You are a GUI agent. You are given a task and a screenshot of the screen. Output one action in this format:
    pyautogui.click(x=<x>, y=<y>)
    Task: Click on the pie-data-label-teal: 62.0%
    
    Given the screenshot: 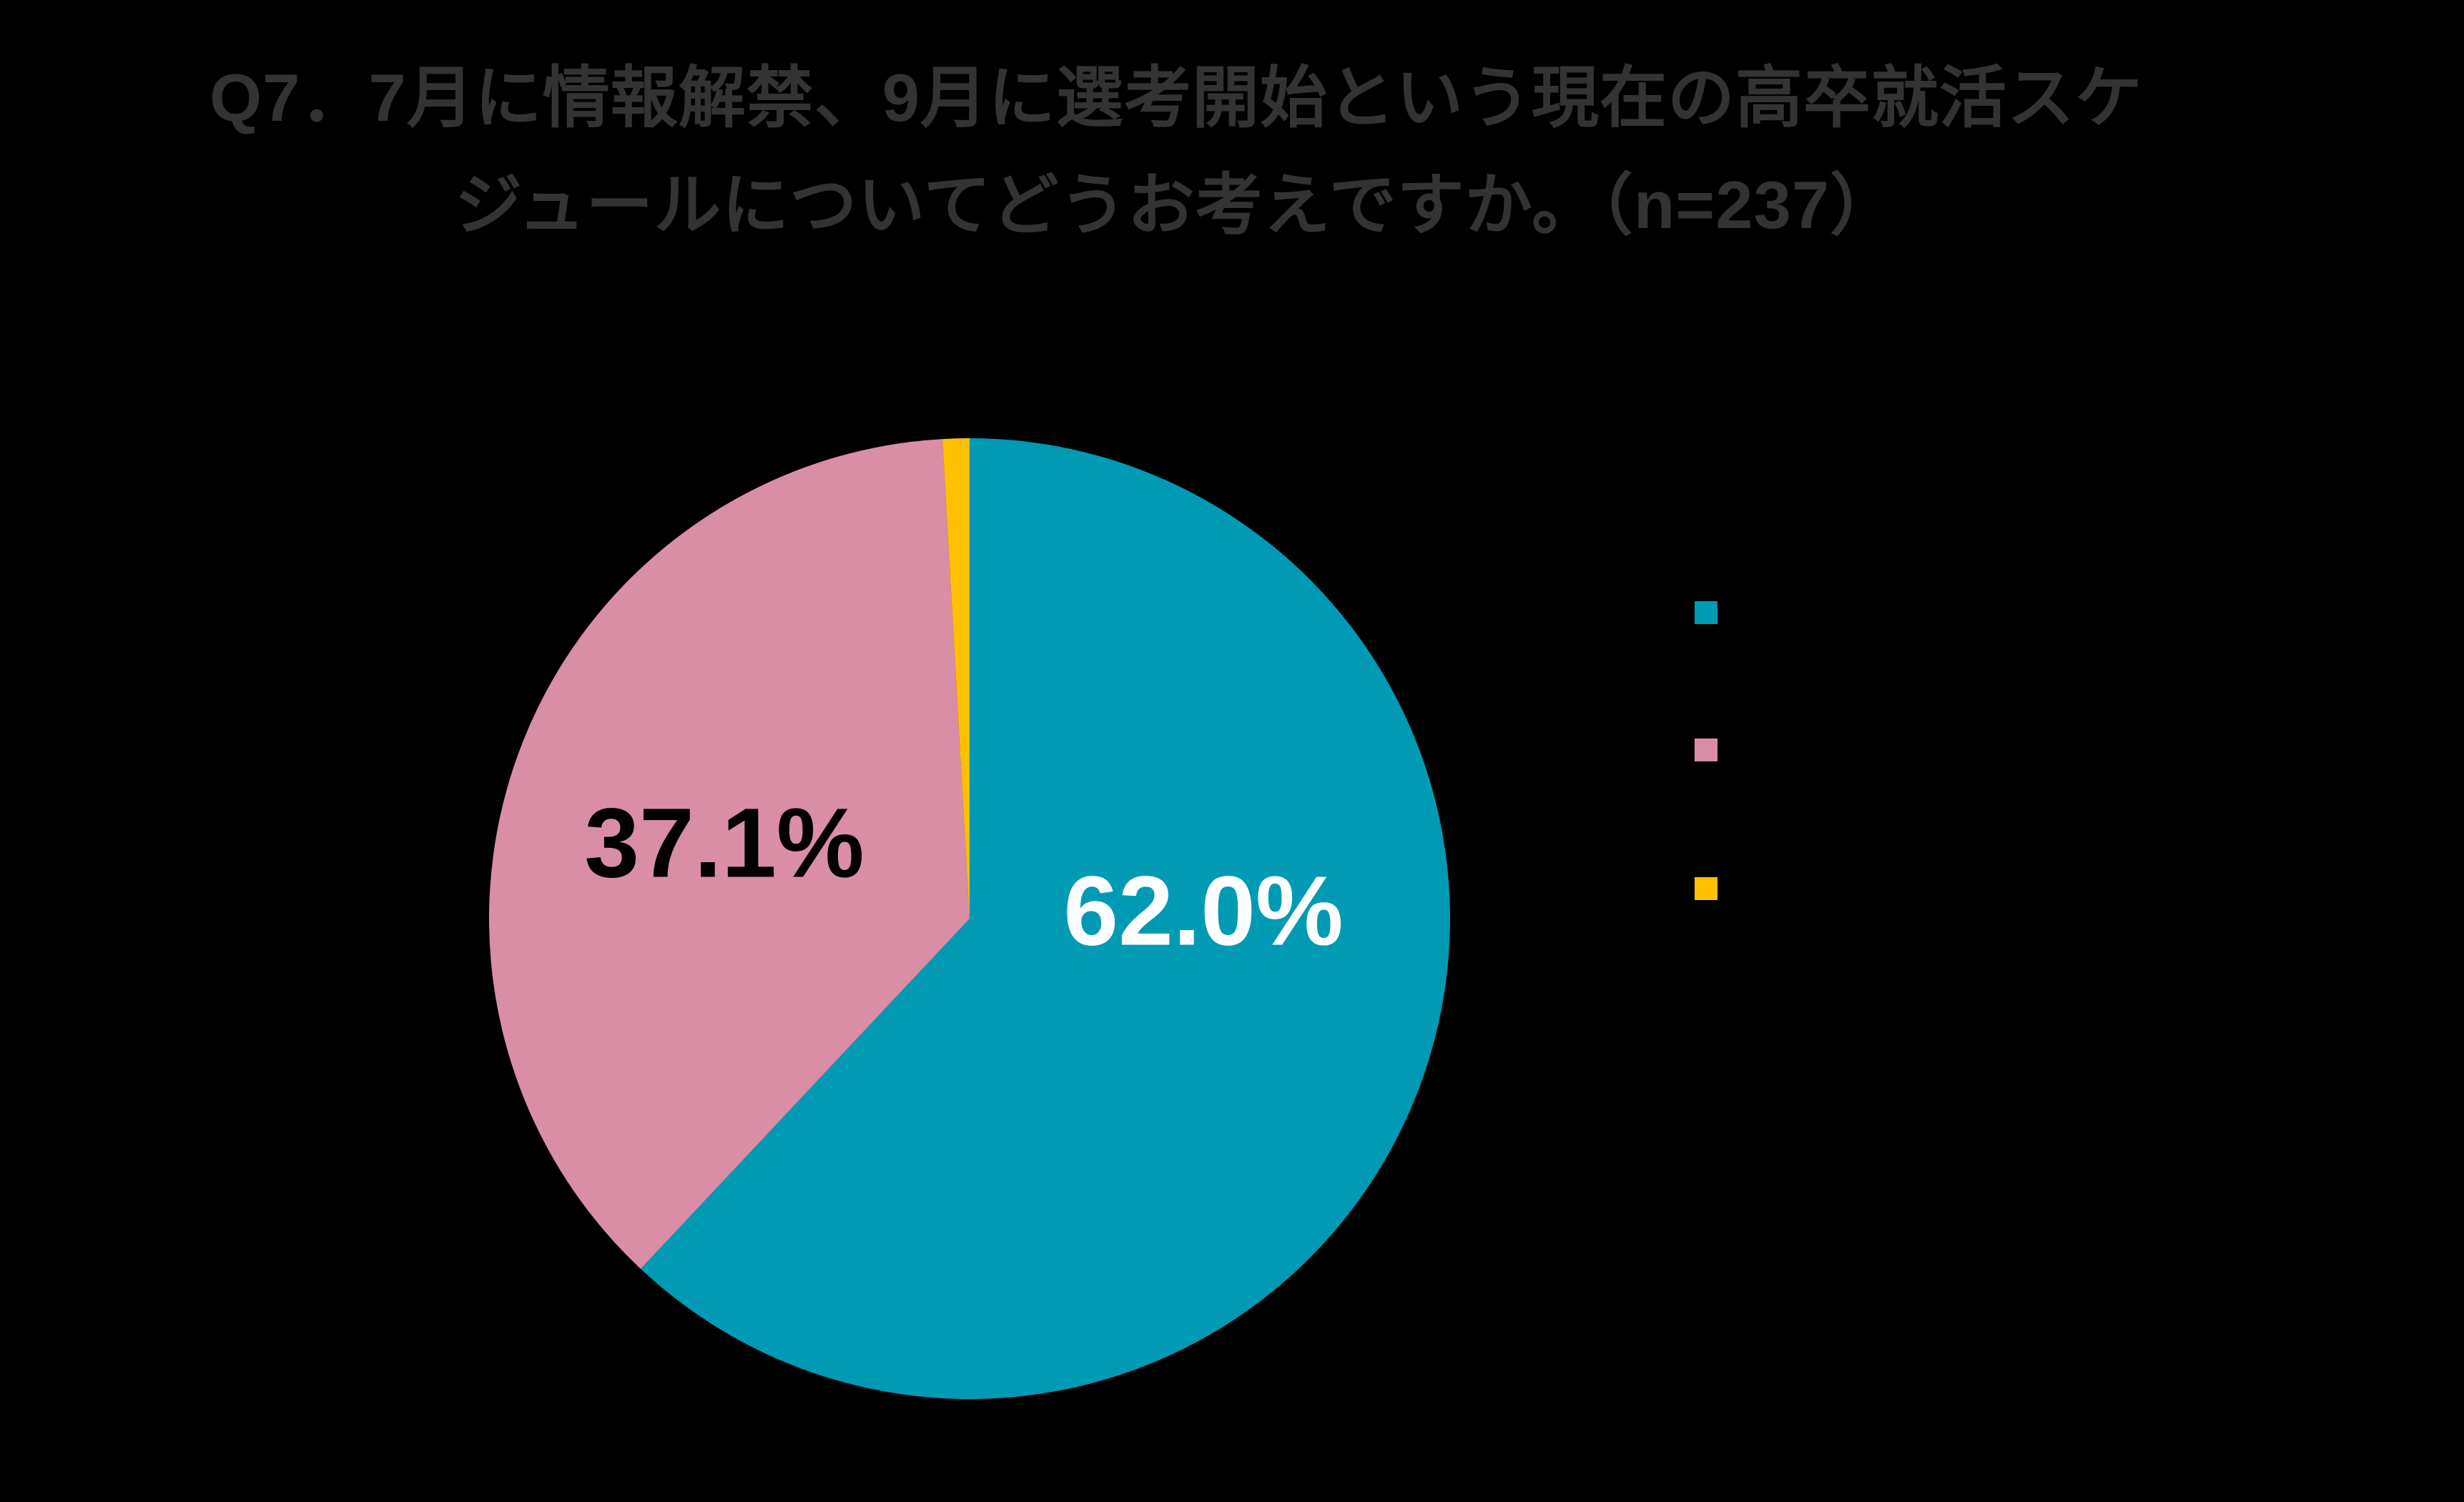 What is the action you would take?
    pyautogui.click(x=1204, y=912)
    